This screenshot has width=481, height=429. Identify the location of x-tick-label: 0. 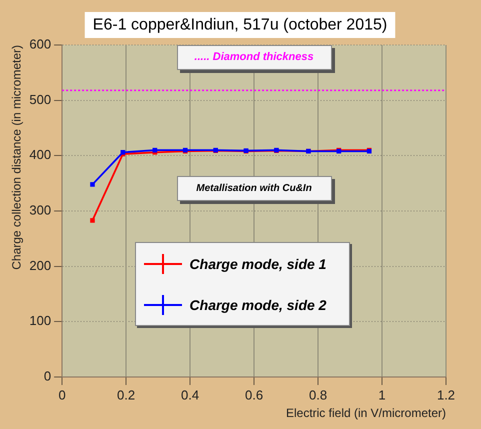
(62, 394).